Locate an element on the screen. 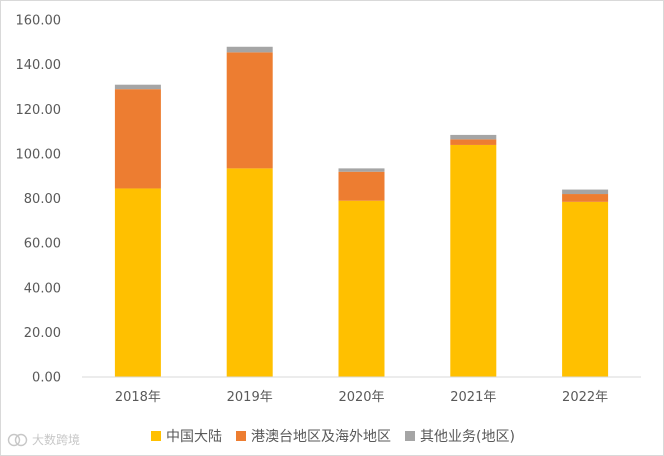 This screenshot has height=456, width=664. y-tick-label: 20.00 is located at coordinates (42, 333).